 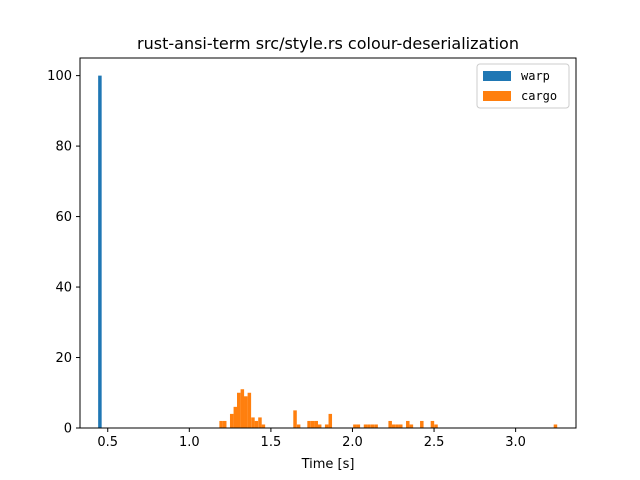 I want to click on y-tick-label: 40, so click(x=63, y=288).